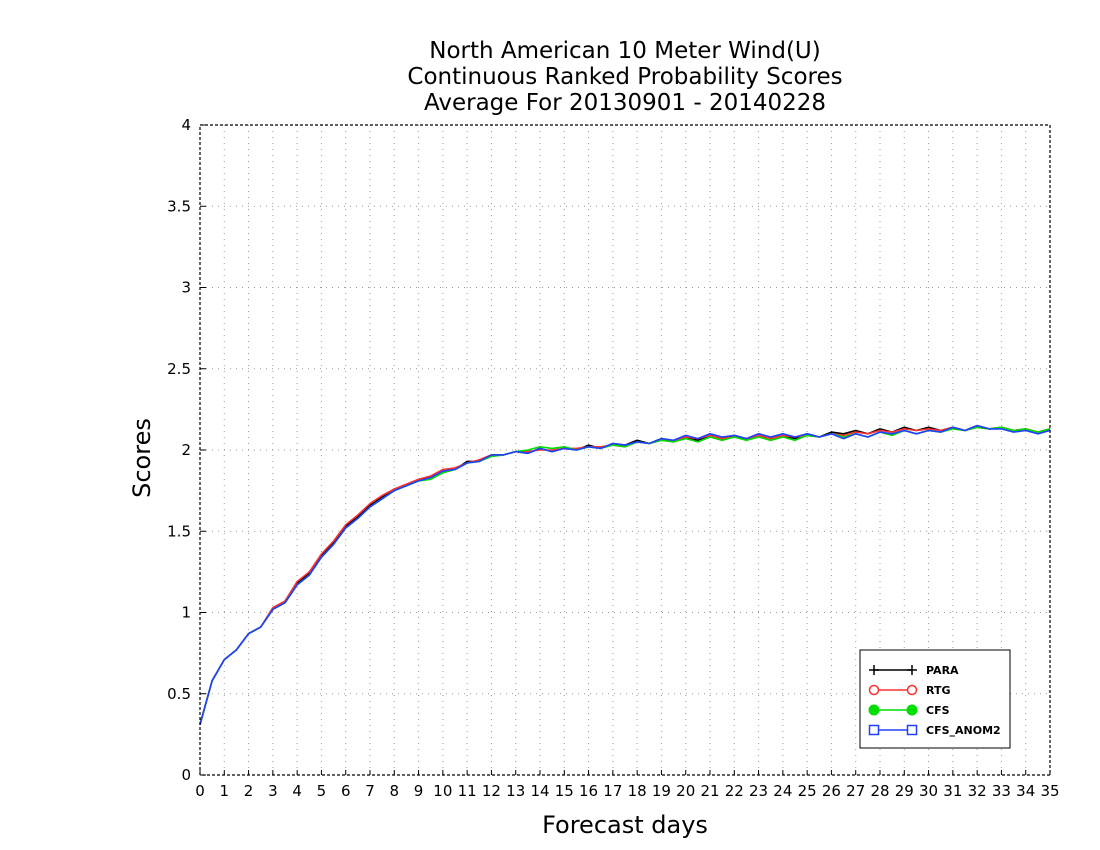 This screenshot has height=850, width=1100. I want to click on legend-entry-rtg: RTG, so click(909, 690).